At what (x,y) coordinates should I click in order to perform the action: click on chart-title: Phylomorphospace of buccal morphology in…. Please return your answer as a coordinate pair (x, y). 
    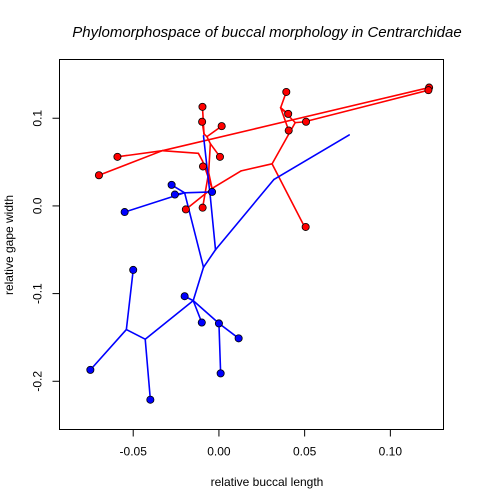
    Looking at the image, I should click on (266, 32).